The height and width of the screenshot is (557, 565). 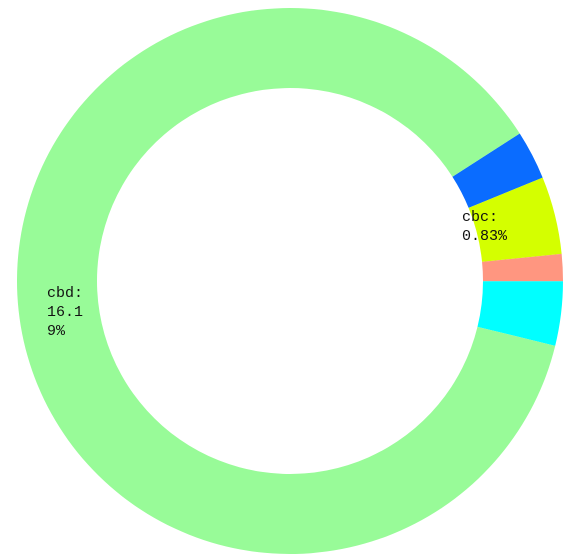 What do you see at coordinates (485, 227) in the screenshot?
I see `slice-label: cbc: 0.83%` at bounding box center [485, 227].